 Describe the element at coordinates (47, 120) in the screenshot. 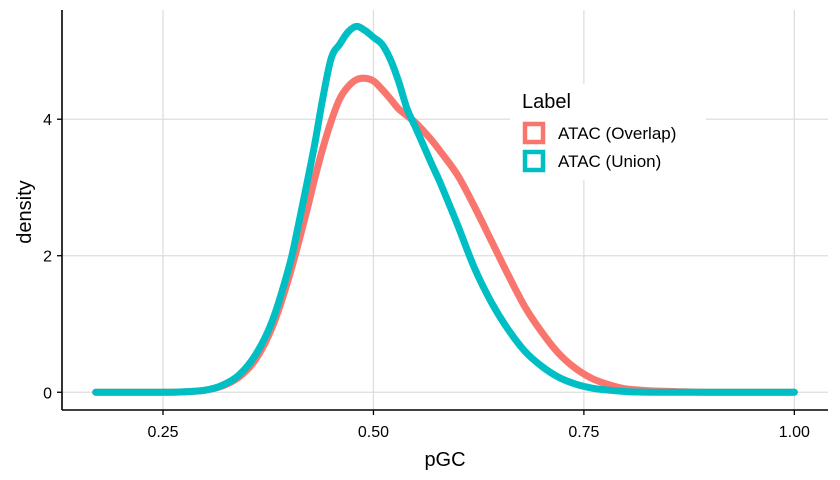

I see `y-tick-label: 4` at that location.